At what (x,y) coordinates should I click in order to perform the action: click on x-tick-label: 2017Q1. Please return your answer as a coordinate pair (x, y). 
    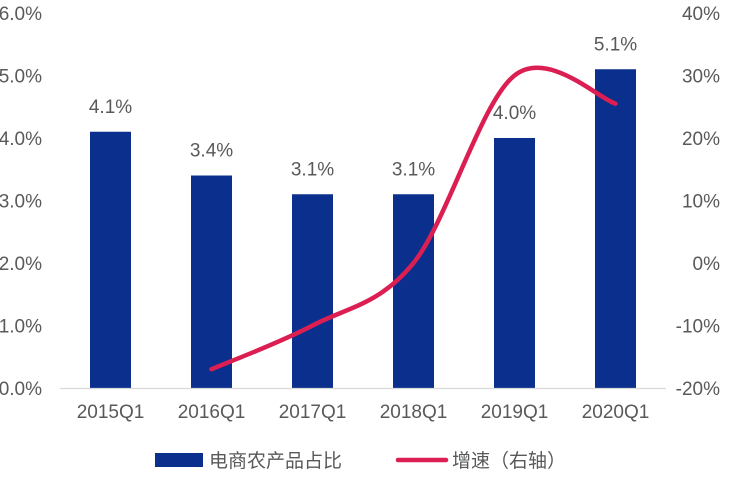
    Looking at the image, I should click on (313, 412).